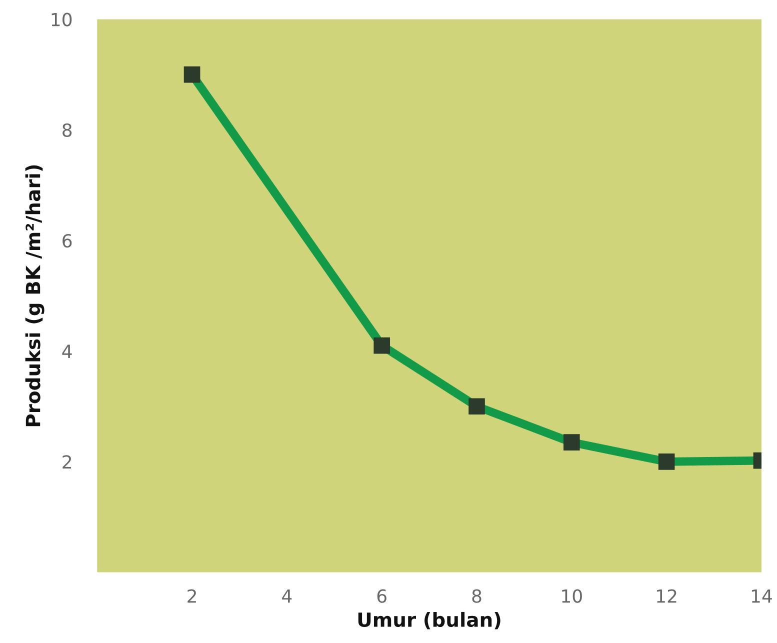  I want to click on x-tick-label: 10, so click(572, 596).